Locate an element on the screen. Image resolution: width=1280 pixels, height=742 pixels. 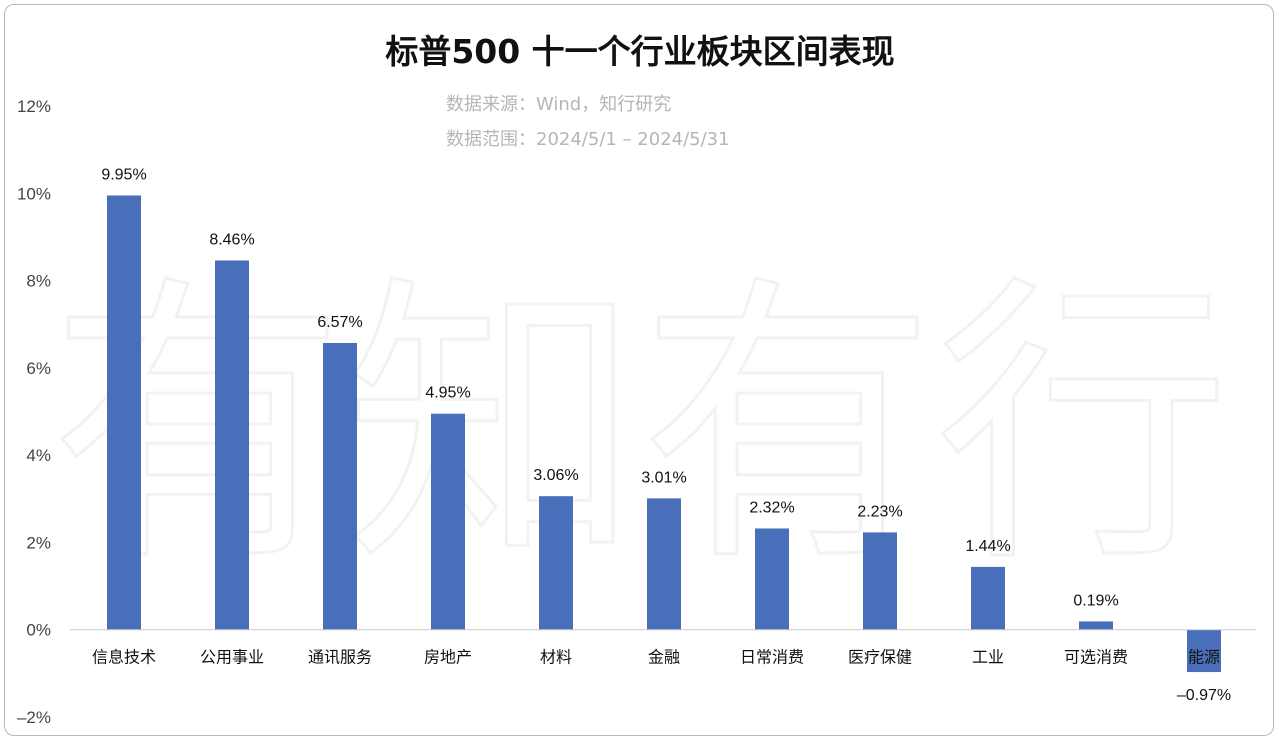
x-tick-label: 通讯服务 is located at coordinates (340, 657).